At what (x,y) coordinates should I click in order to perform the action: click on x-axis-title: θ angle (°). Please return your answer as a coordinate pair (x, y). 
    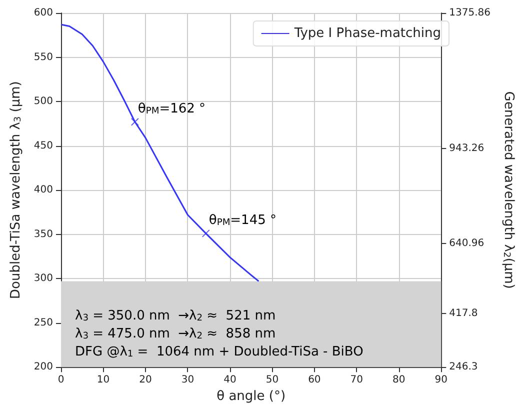
    Looking at the image, I should click on (251, 396).